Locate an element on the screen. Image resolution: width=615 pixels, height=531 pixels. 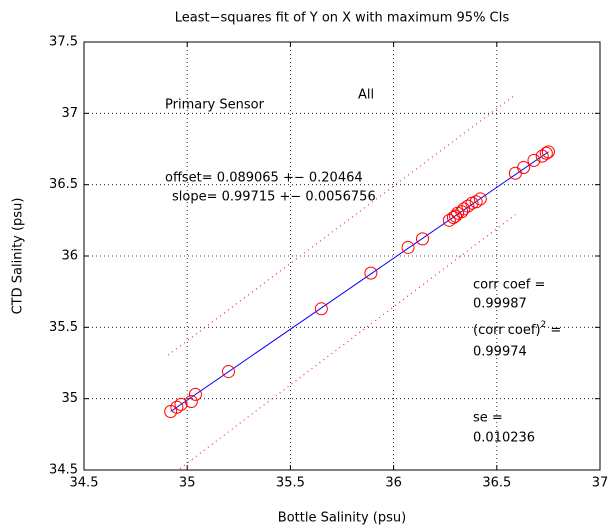
annotation: 0.99974 is located at coordinates (500, 352).